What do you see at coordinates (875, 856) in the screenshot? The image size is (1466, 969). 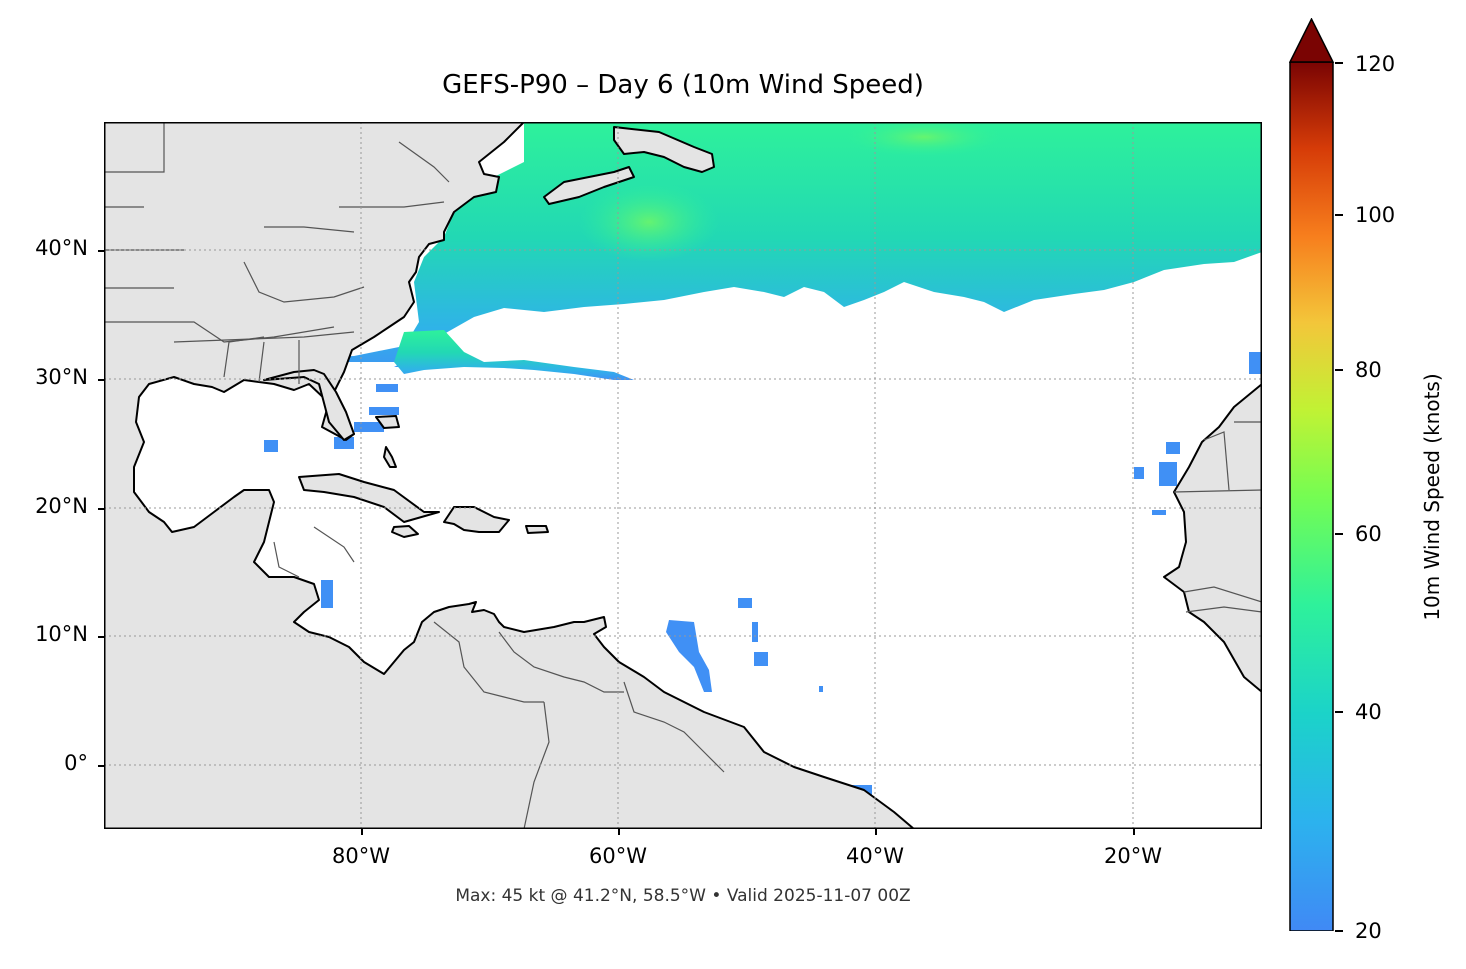 I see `lon-tick-label: 40°W` at bounding box center [875, 856].